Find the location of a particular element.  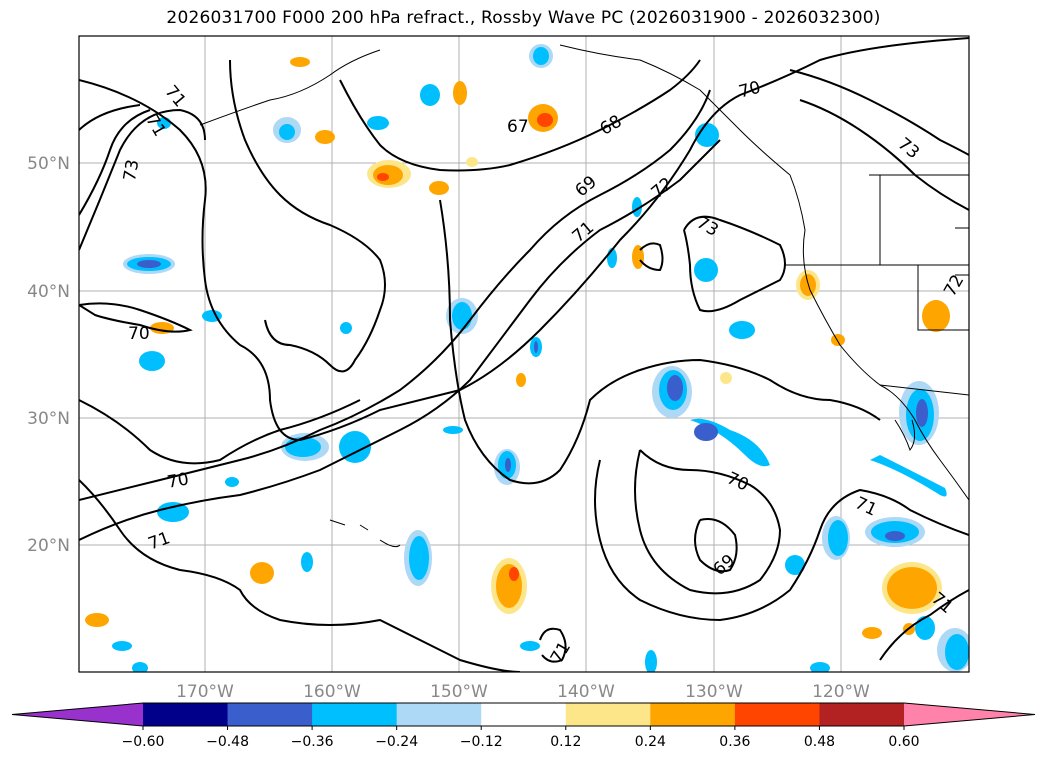

lon-label: 140°W is located at coordinates (586, 692).